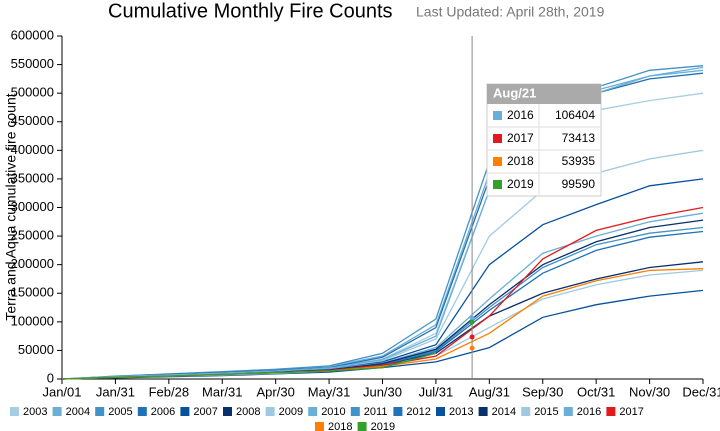  What do you see at coordinates (504, 412) in the screenshot?
I see `legend-label: 2014` at bounding box center [504, 412].